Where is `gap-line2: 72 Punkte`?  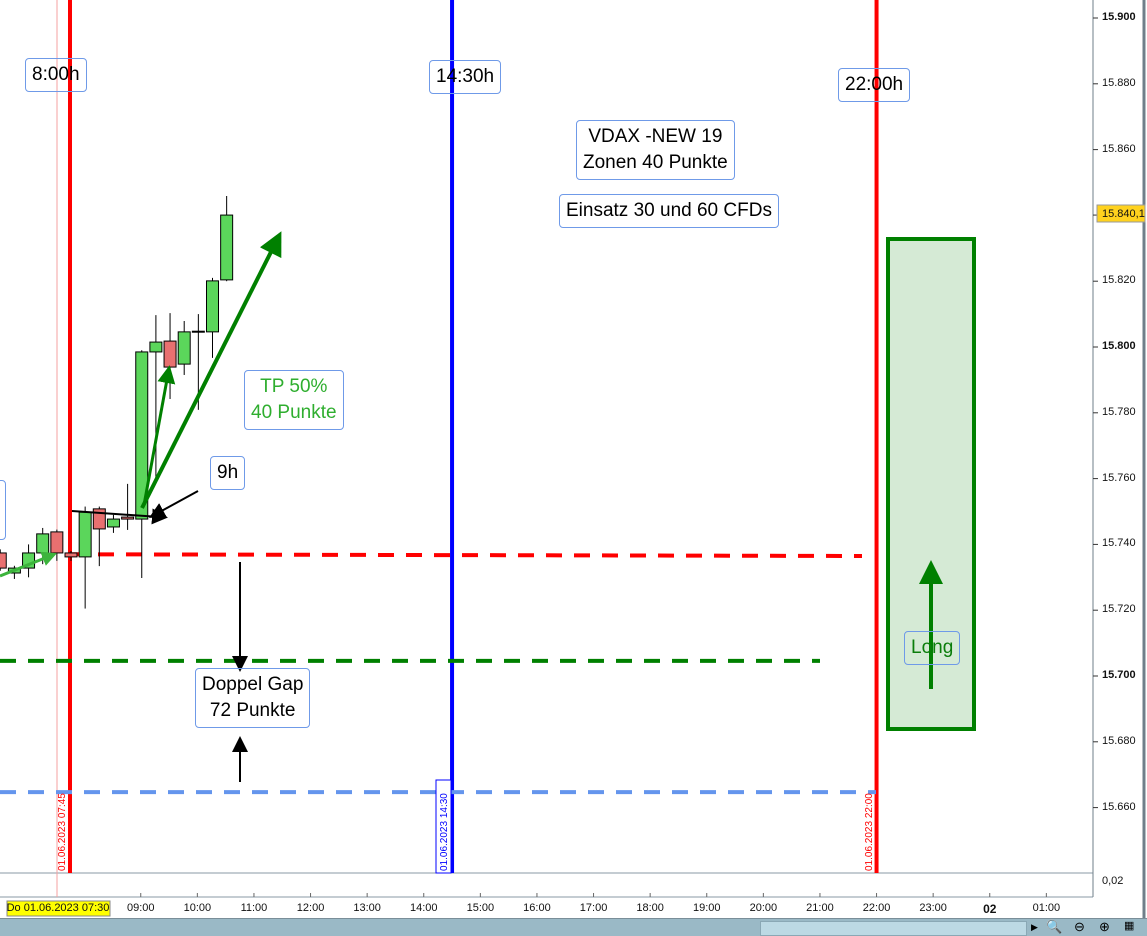 gap-line2: 72 Punkte is located at coordinates (252, 710).